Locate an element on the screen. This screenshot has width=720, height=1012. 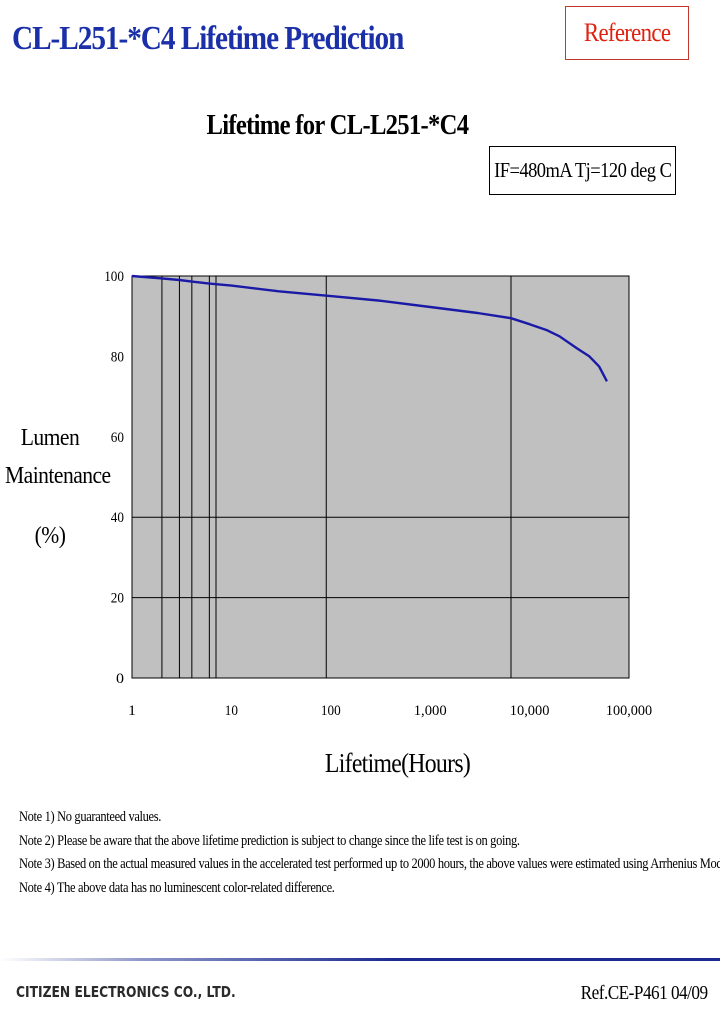
y-tick-label: 60 is located at coordinates (117, 438).